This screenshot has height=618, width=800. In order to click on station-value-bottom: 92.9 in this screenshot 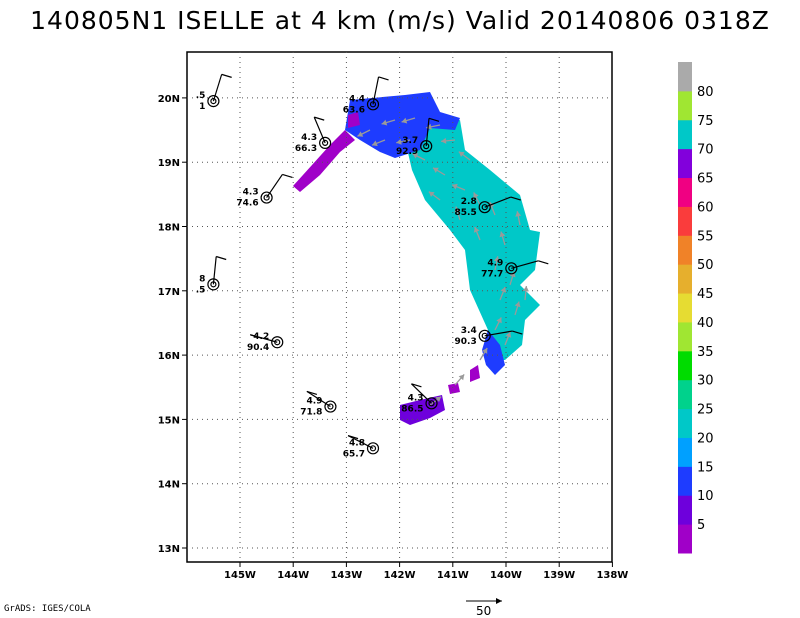, I will do `click(407, 152)`.